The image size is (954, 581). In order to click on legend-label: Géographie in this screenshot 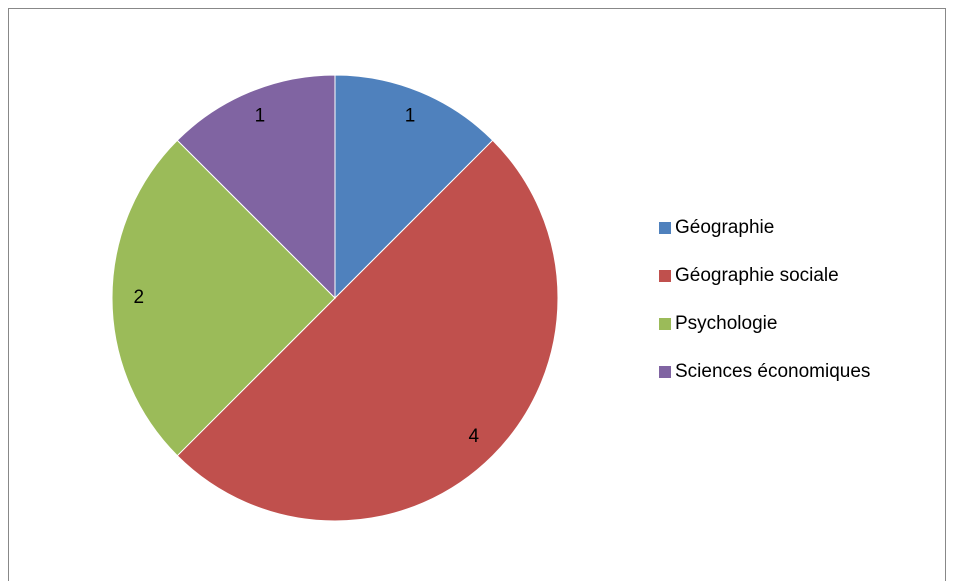, I will do `click(724, 227)`.